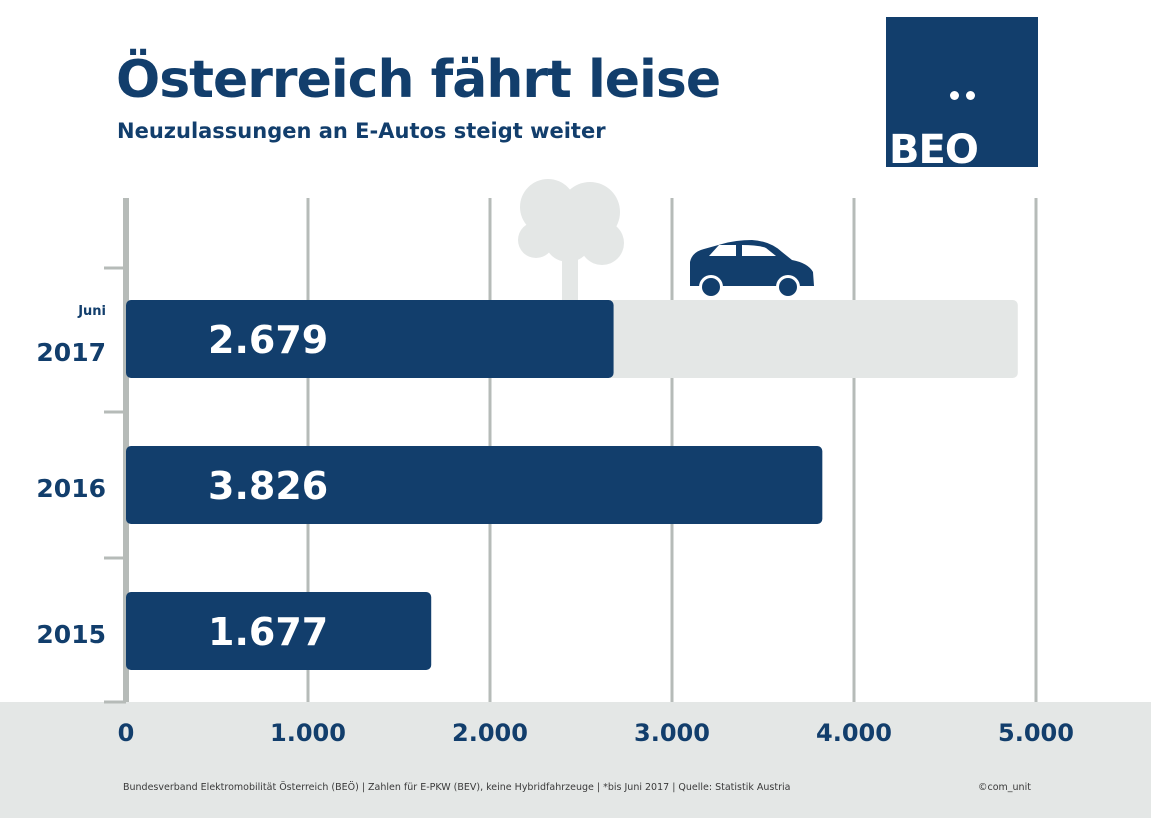 The height and width of the screenshot is (818, 1151). I want to click on x-tick-label-4: 4.000, so click(854, 733).